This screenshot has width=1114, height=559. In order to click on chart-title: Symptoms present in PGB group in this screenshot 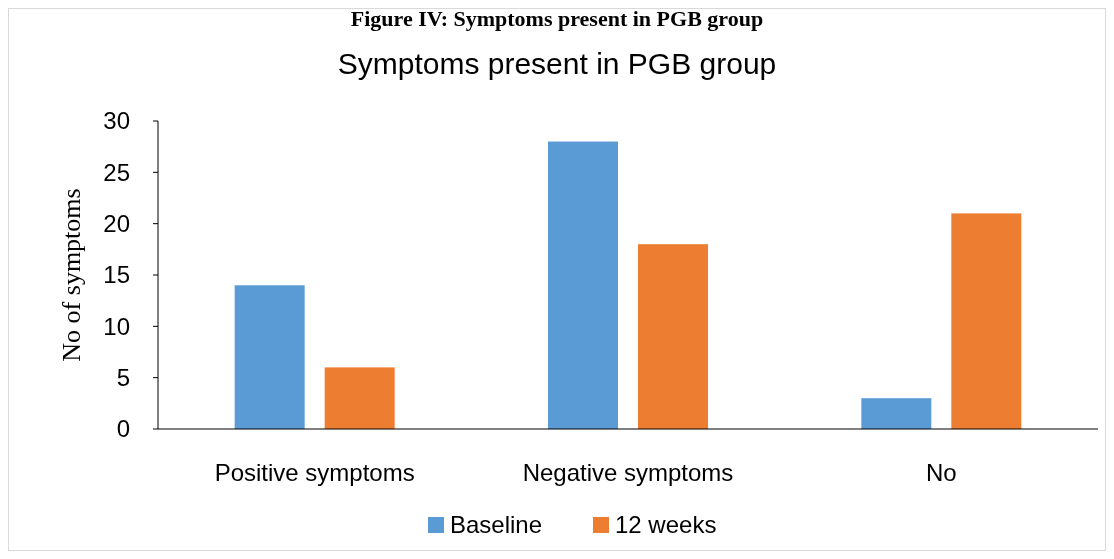, I will do `click(557, 63)`.